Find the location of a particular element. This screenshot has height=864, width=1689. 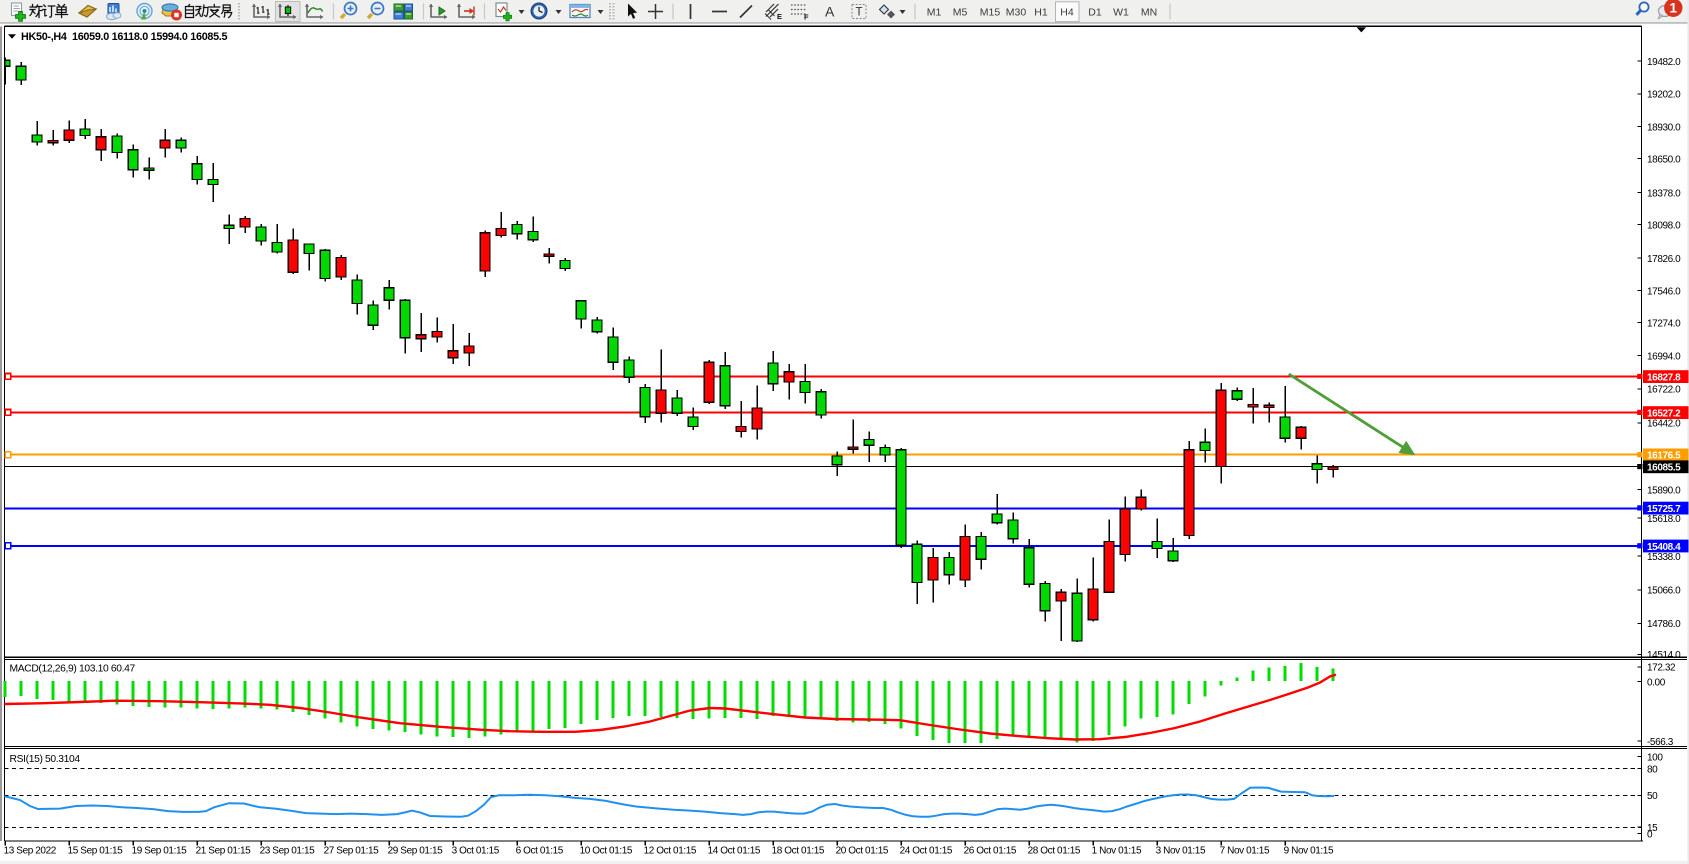

svg-text: 24 Oct 01:15 is located at coordinates (926, 850).